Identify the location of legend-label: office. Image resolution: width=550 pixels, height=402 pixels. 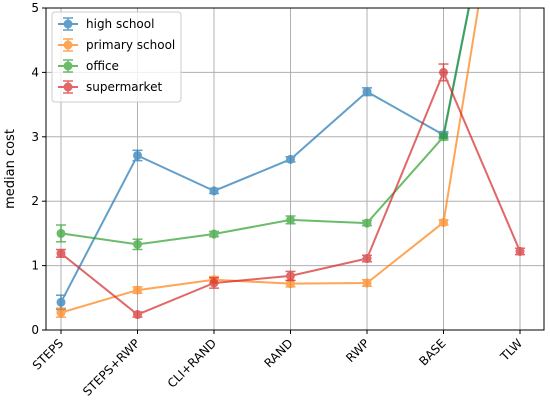
(102, 66).